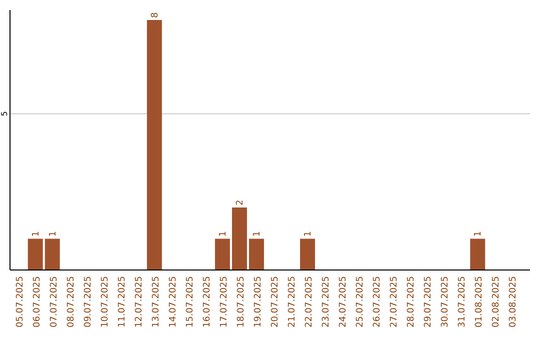 This screenshot has height=340, width=540. What do you see at coordinates (20, 302) in the screenshot?
I see `x-tick-label: 05.07.2025` at bounding box center [20, 302].